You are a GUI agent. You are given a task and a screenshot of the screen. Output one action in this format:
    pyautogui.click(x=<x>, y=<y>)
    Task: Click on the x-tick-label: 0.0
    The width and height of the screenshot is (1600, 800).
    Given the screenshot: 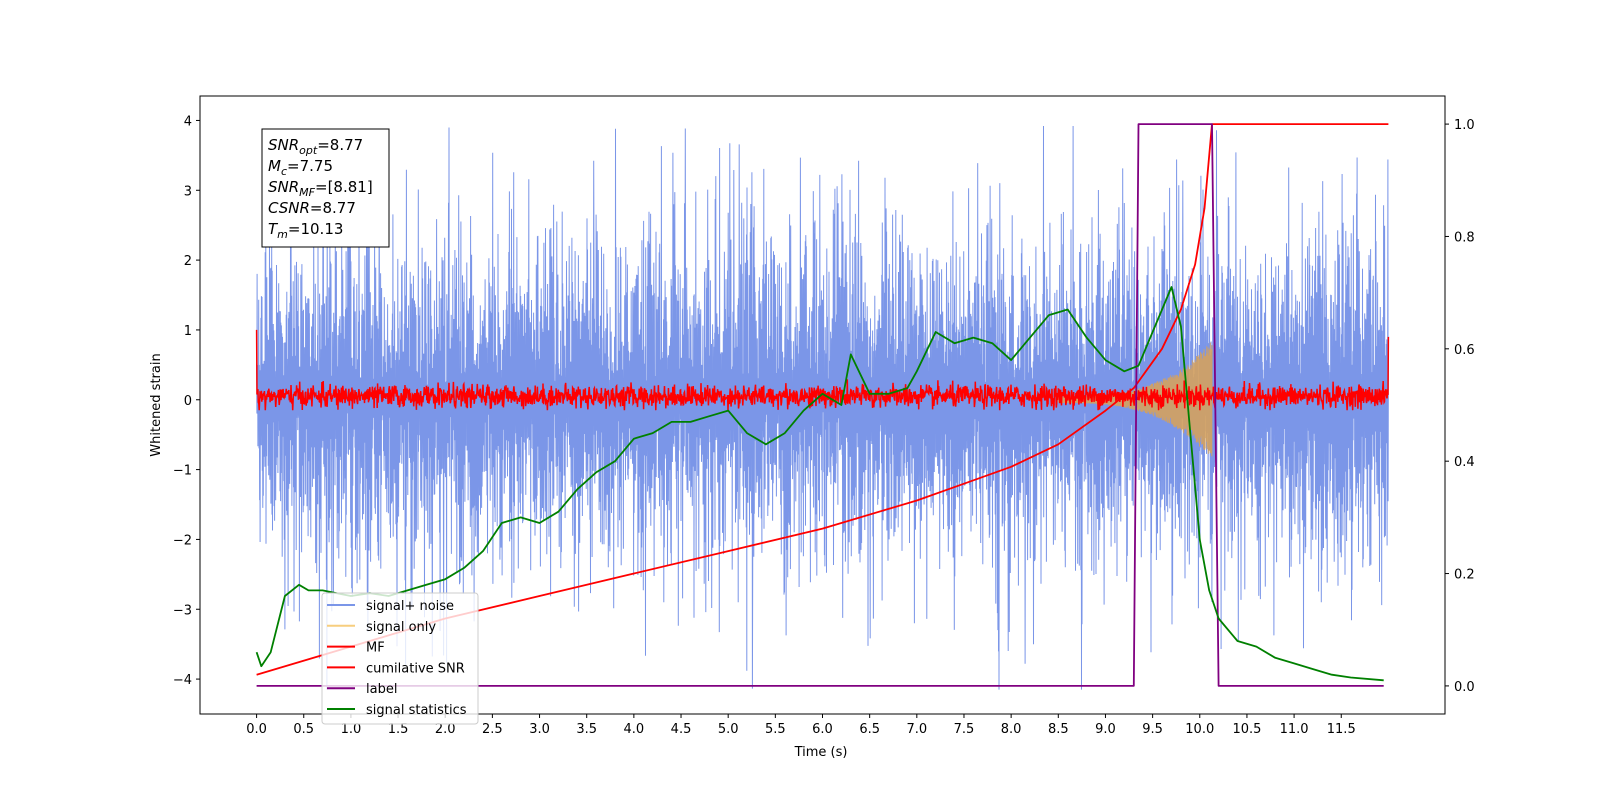 What is the action you would take?
    pyautogui.click(x=256, y=729)
    